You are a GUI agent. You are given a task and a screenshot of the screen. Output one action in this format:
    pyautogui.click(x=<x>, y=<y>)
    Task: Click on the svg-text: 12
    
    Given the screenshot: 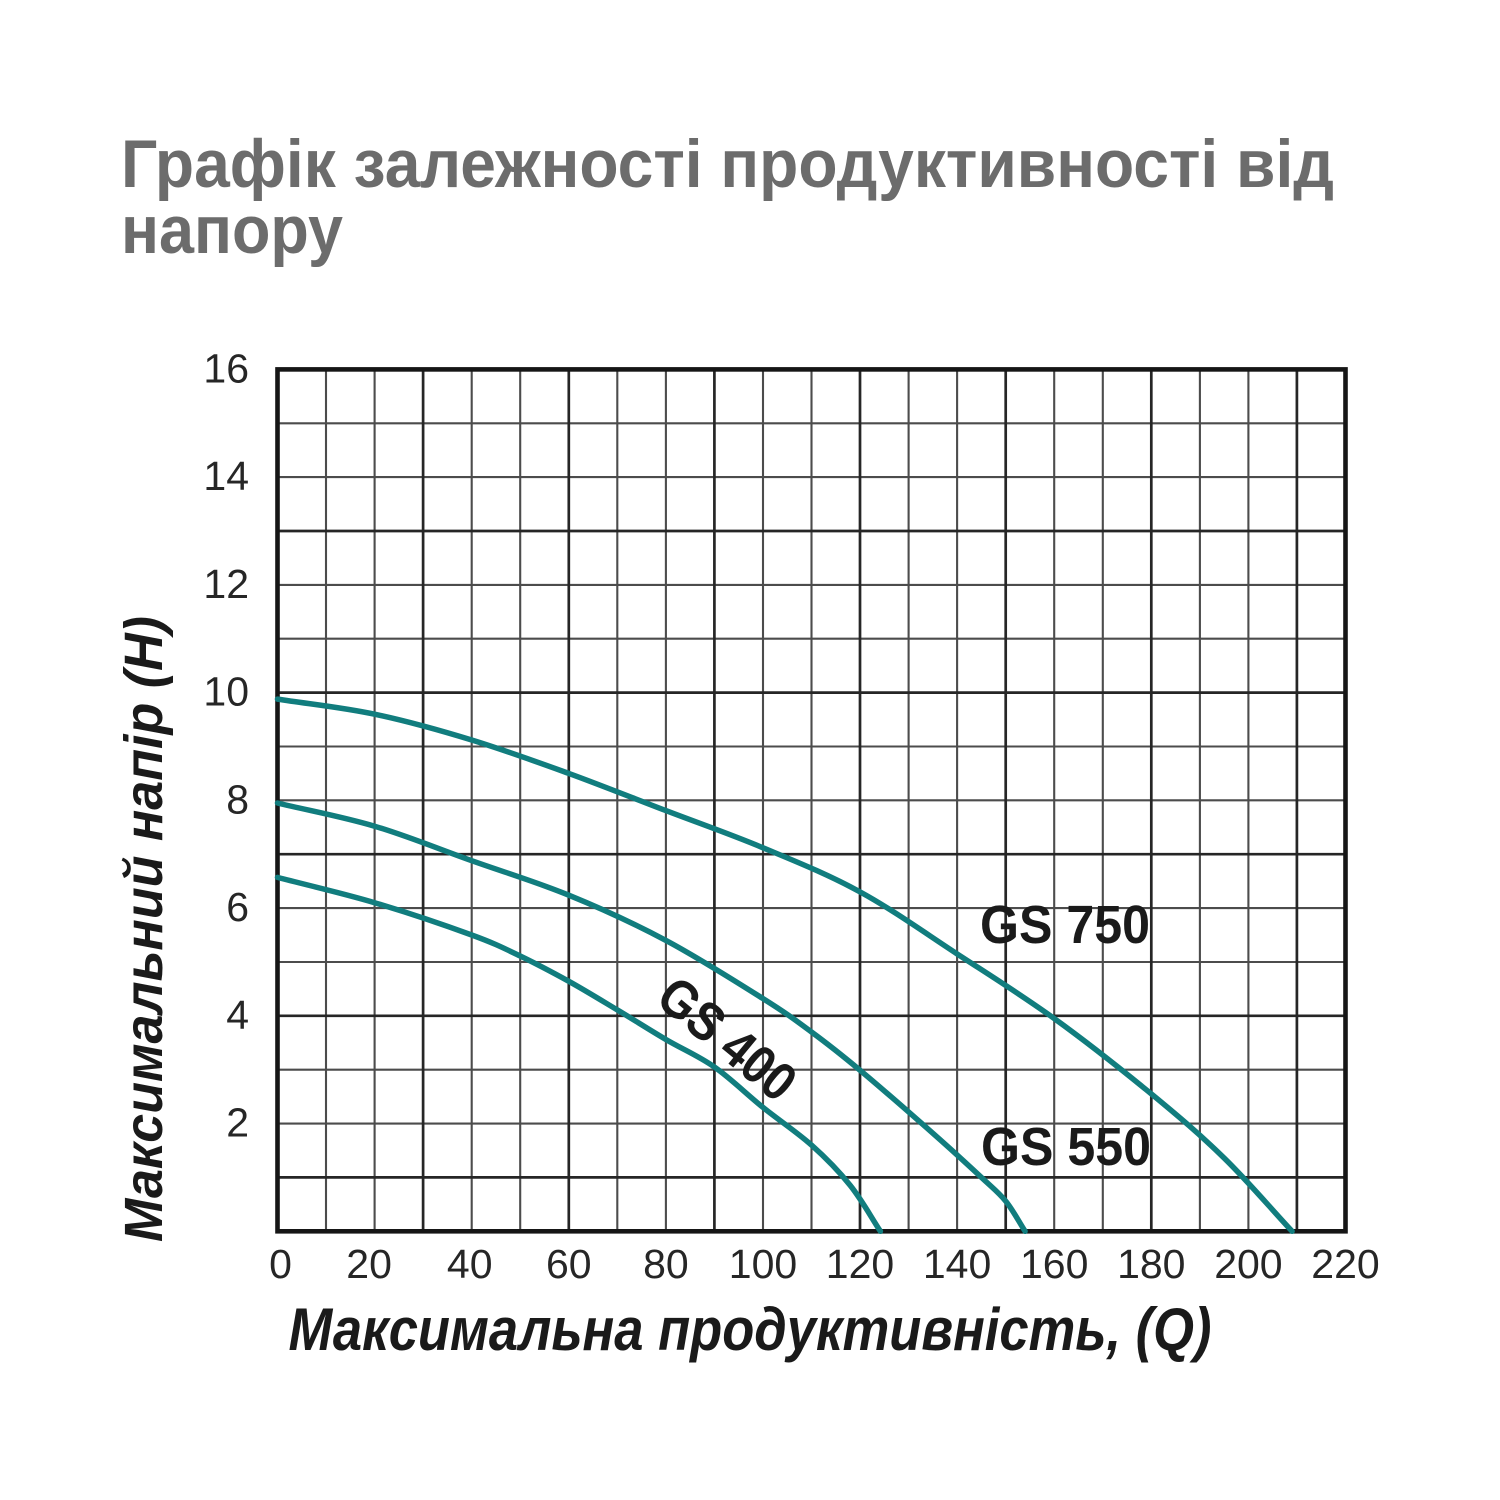 What is the action you would take?
    pyautogui.click(x=226, y=584)
    